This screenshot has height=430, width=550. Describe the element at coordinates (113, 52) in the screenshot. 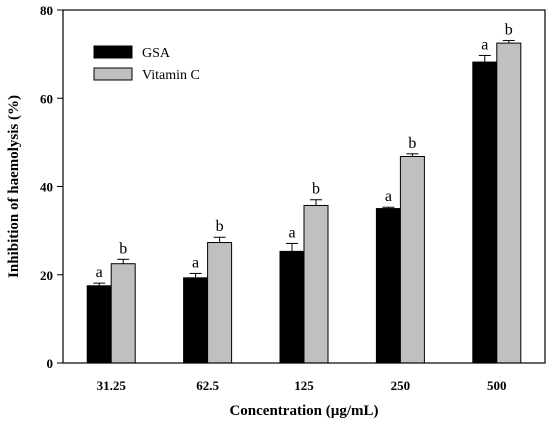

I see `legend-swatch-gsa` at that location.